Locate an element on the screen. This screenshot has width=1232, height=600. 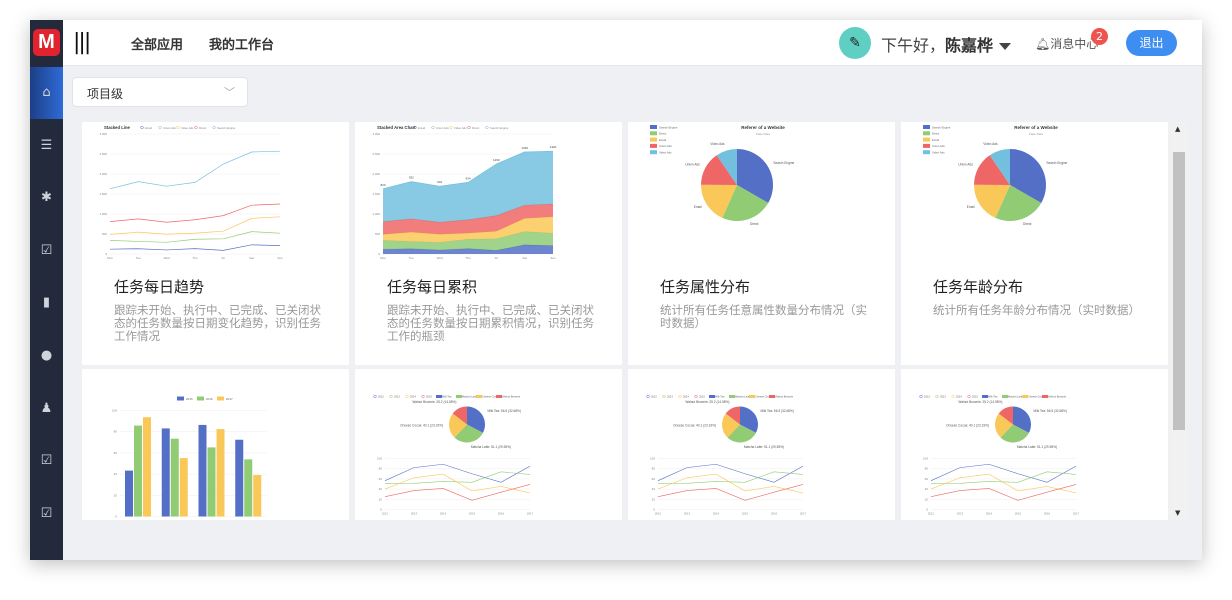
clipboard-check-icon: ☑ is located at coordinates (46, 250).